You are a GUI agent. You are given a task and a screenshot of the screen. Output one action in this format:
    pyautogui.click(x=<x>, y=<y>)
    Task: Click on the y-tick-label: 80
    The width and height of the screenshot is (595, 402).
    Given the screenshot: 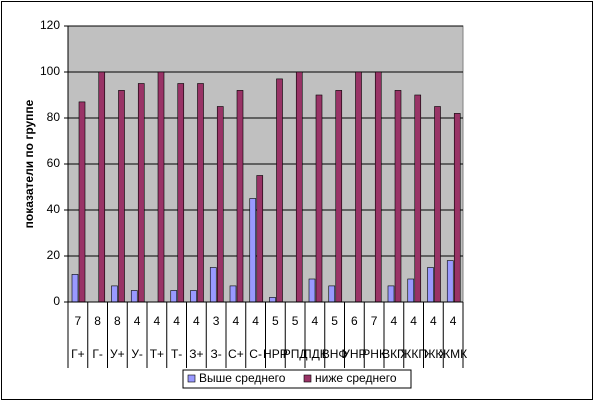 What is the action you would take?
    pyautogui.click(x=54, y=117)
    